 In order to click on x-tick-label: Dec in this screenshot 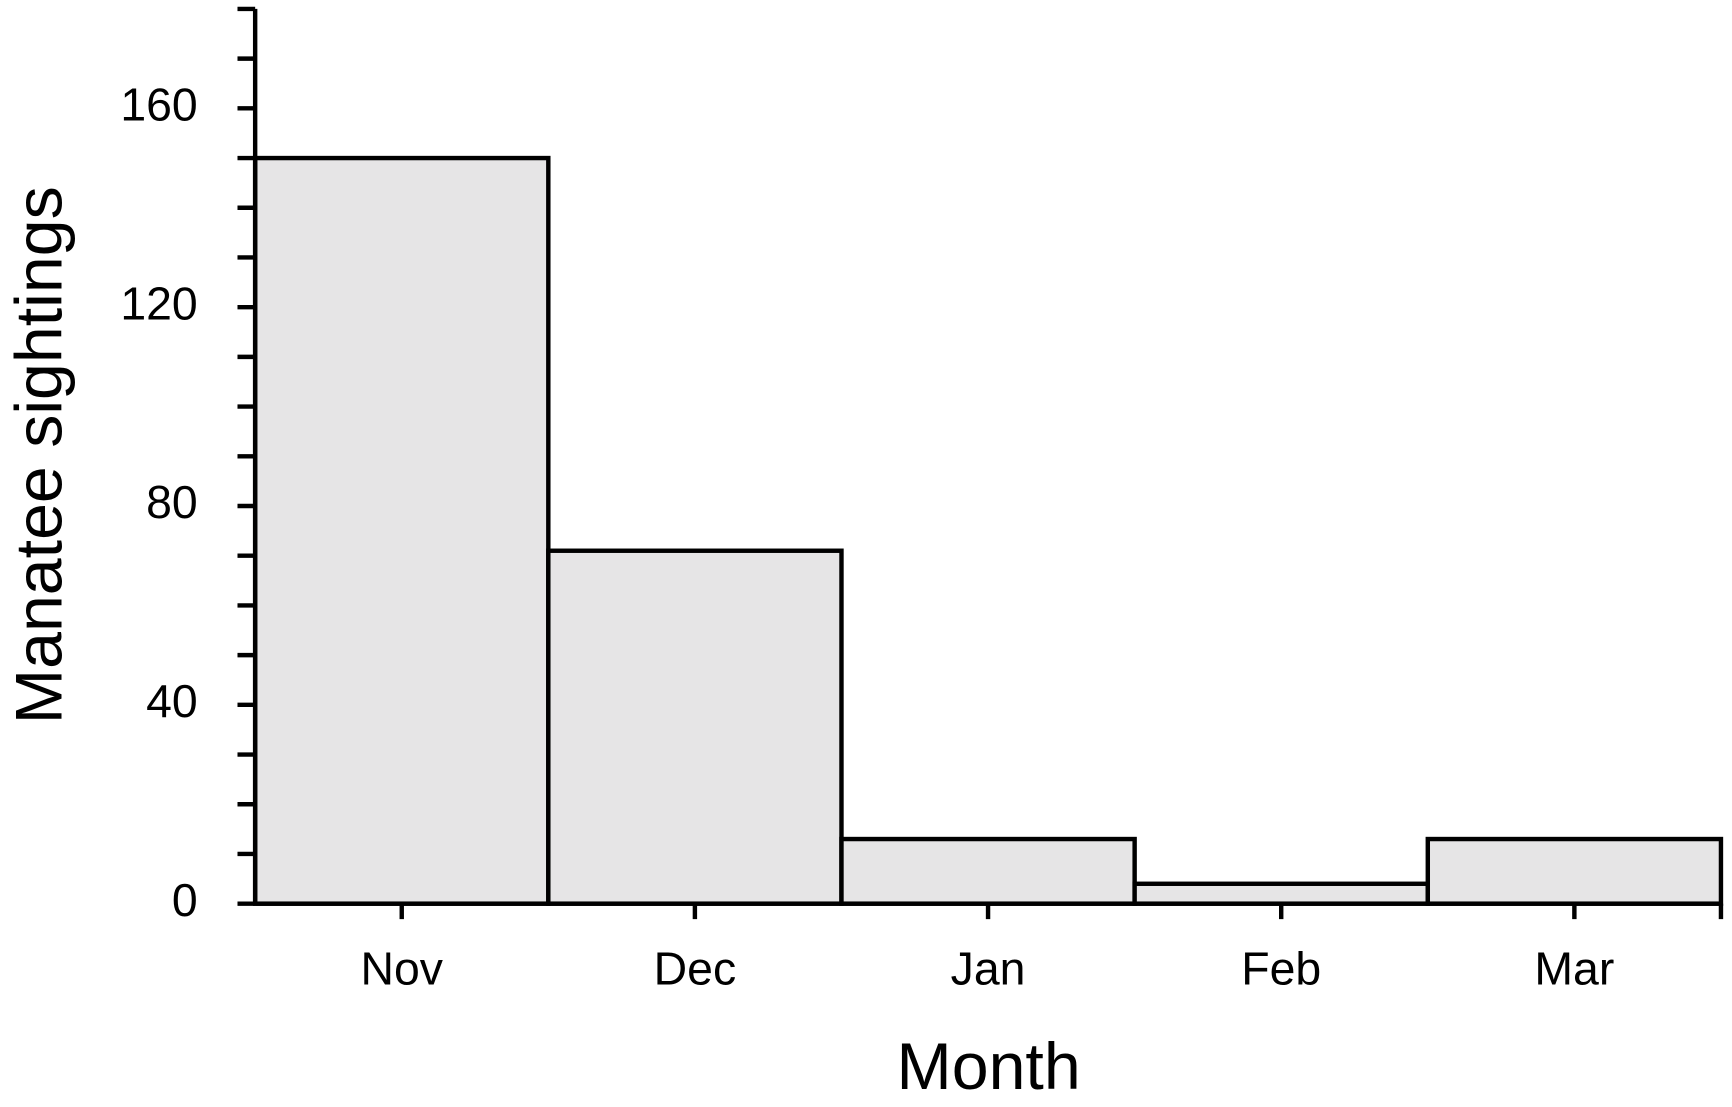, I will do `click(695, 968)`.